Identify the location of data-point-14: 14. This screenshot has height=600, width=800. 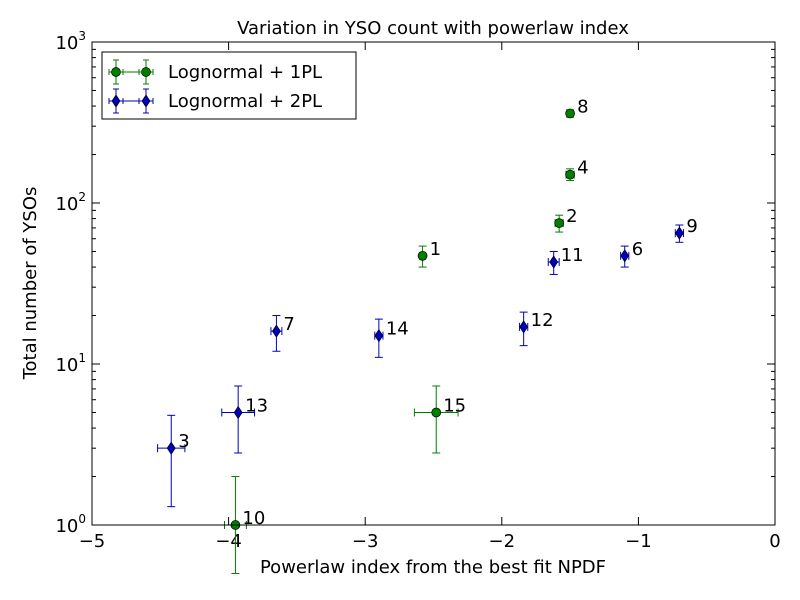
(391, 338).